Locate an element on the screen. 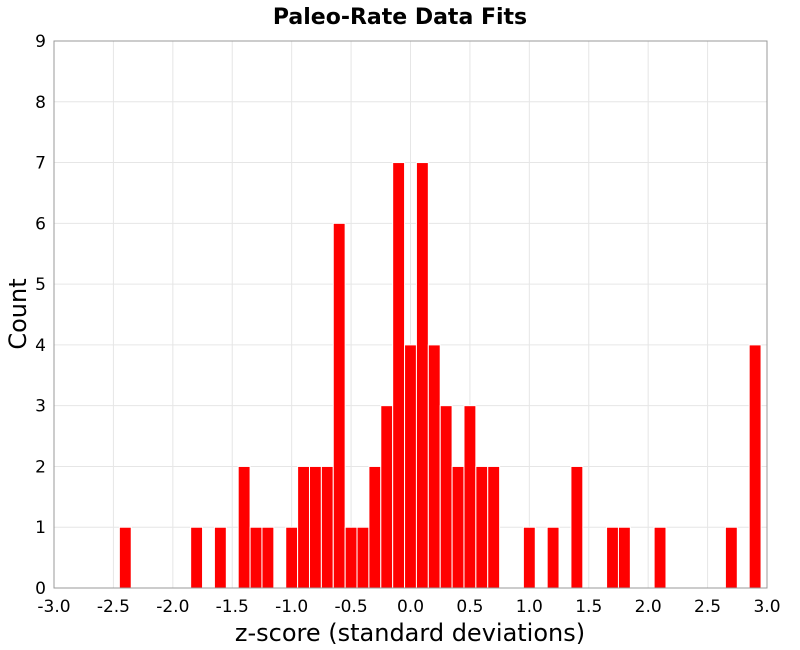 Image resolution: width=800 pixels, height=650 pixels. x-tick-label: -3.0 is located at coordinates (53, 607).